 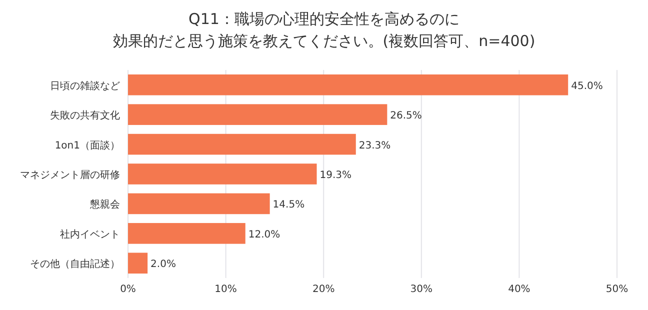 I want to click on data-label: 19.3%, so click(x=336, y=175).